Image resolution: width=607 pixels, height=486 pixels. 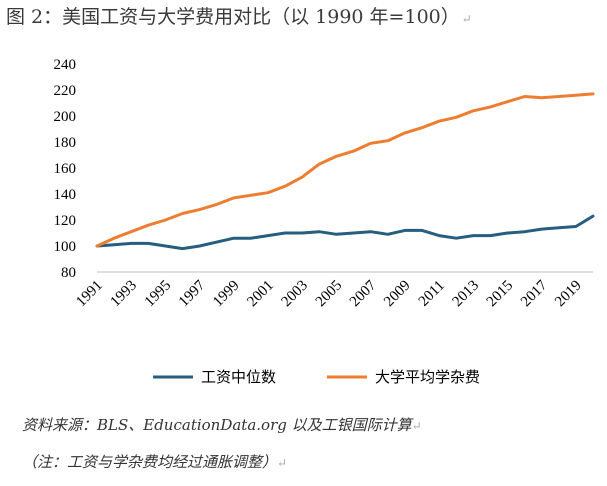 I want to click on y-tick-label: 220, so click(x=65, y=91).